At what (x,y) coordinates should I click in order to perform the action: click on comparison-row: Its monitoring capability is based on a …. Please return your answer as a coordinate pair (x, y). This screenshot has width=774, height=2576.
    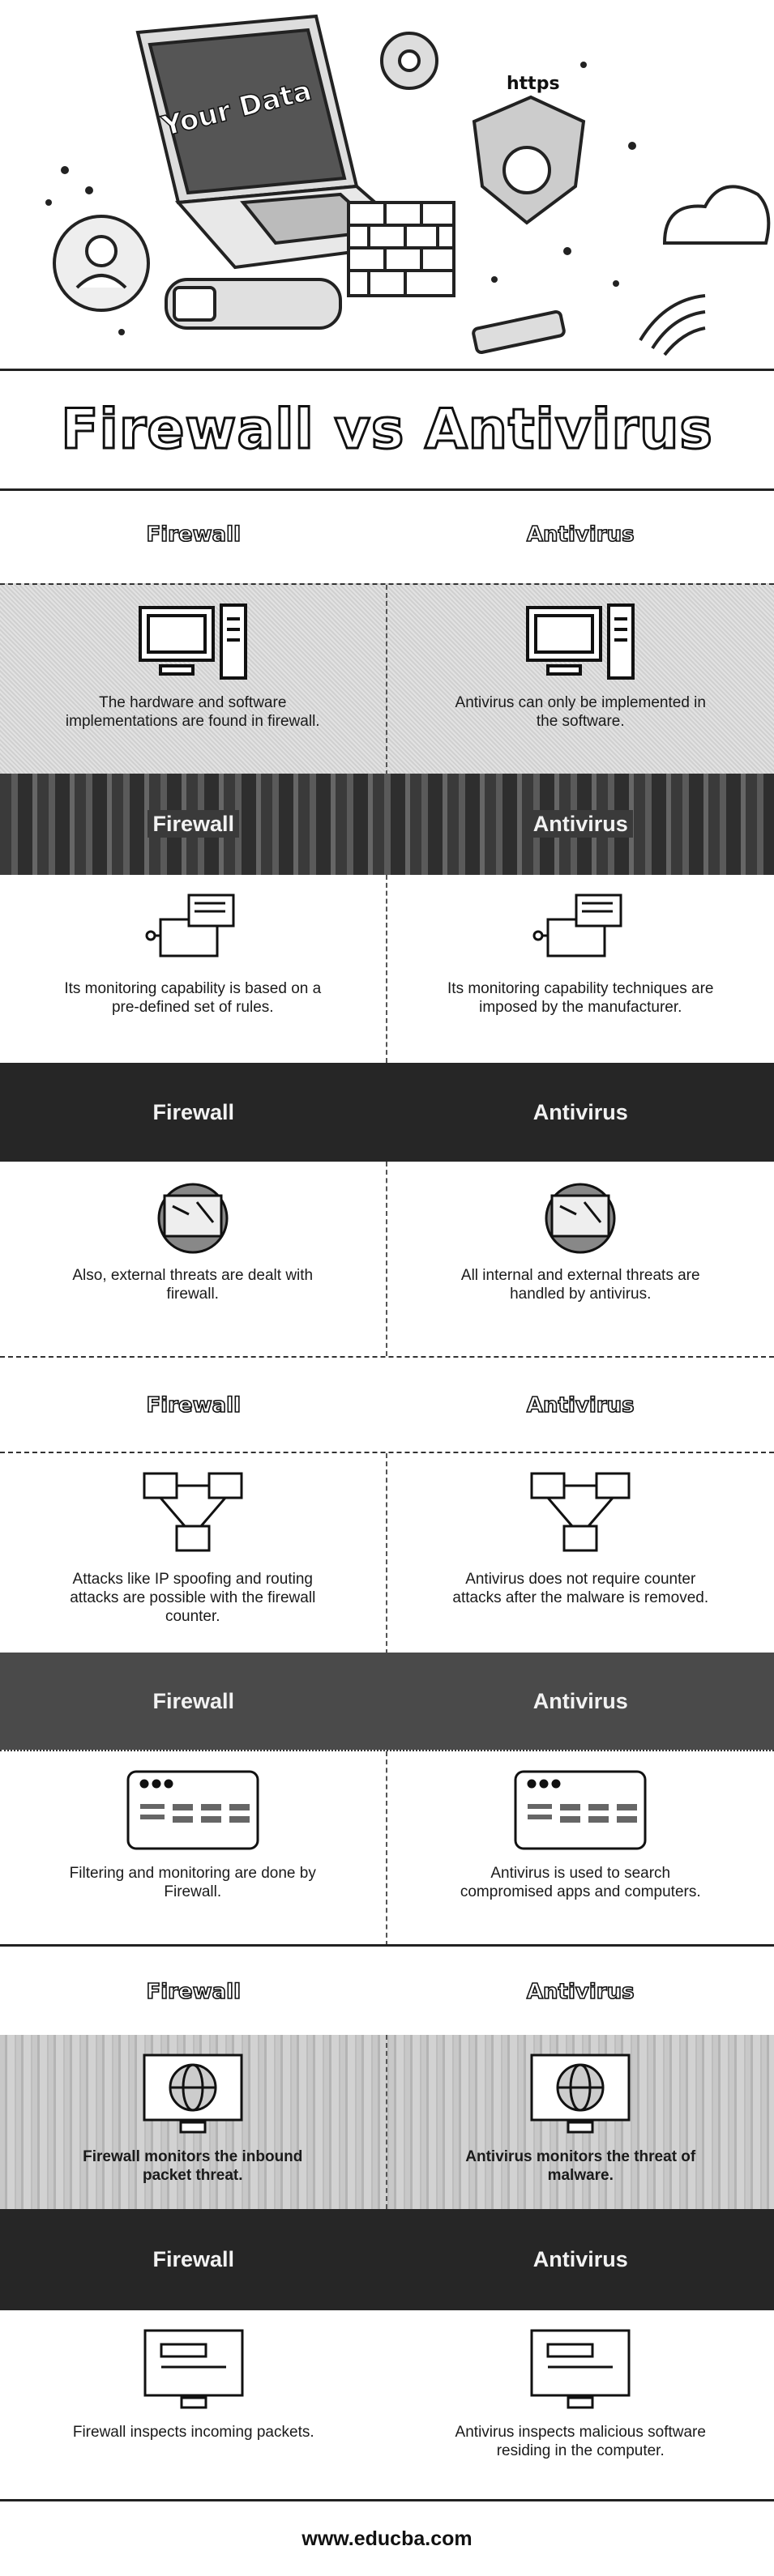
    Looking at the image, I should click on (387, 969).